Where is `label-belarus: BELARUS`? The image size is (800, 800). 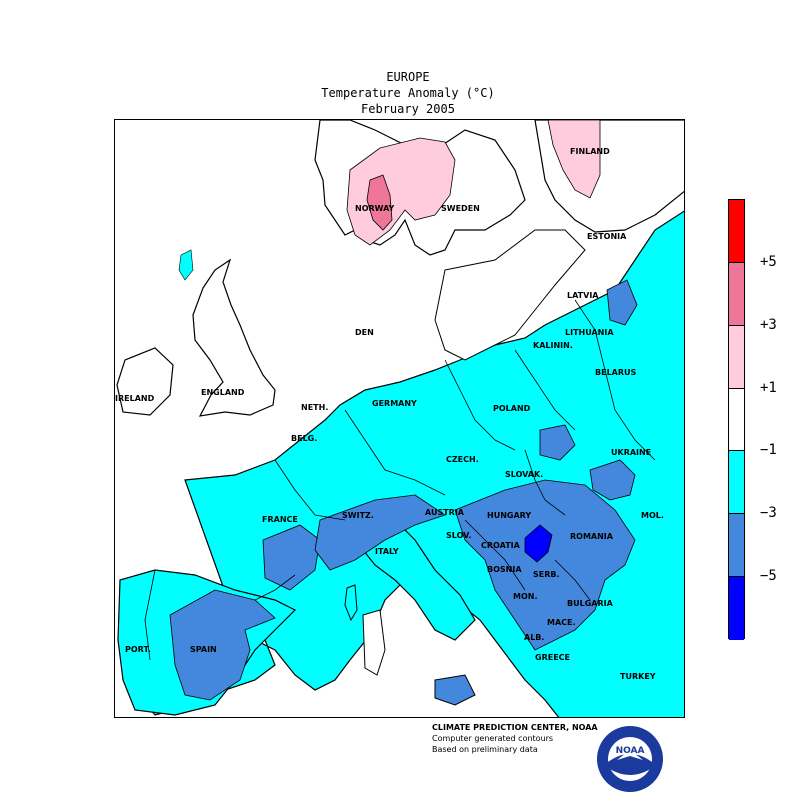
label-belarus: BELARUS is located at coordinates (616, 372).